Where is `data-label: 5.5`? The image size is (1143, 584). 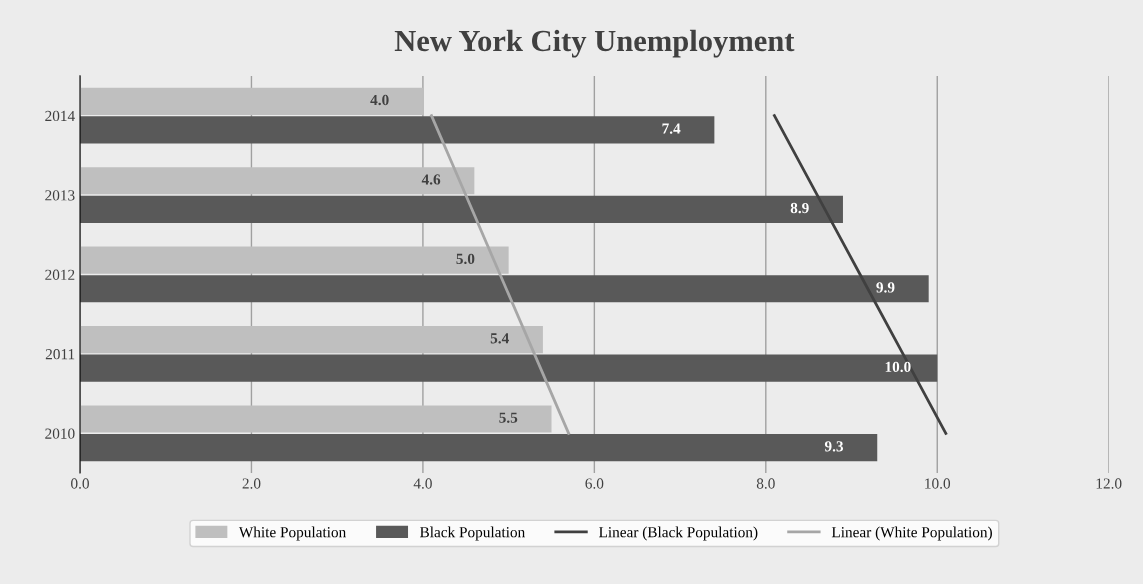
data-label: 5.5 is located at coordinates (508, 417).